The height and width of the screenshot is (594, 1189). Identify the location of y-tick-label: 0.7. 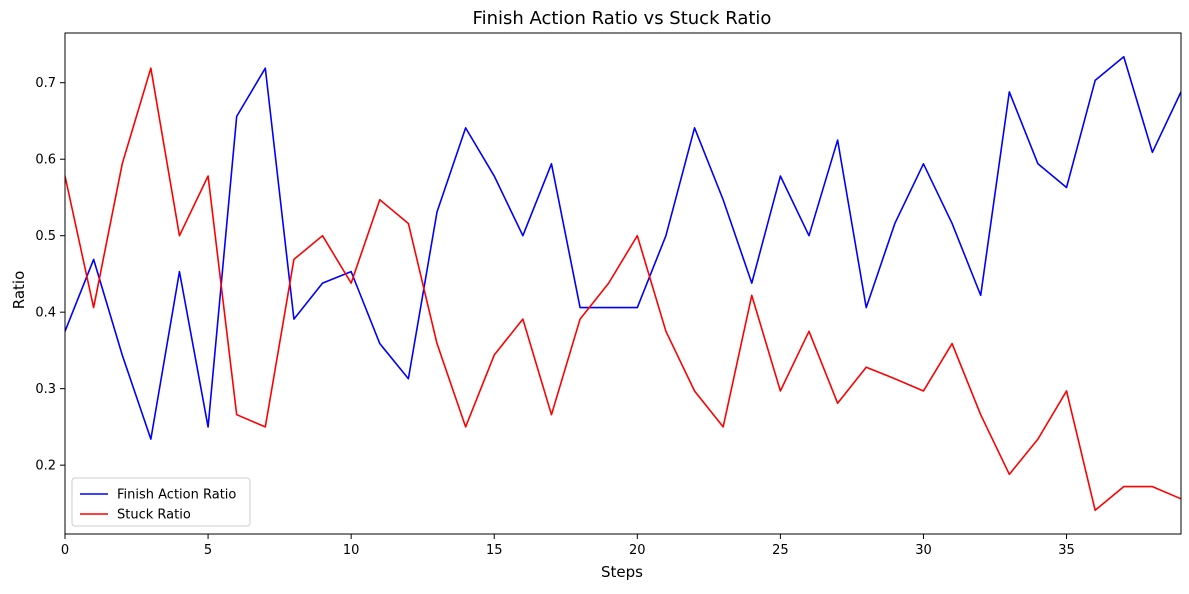
(45, 83).